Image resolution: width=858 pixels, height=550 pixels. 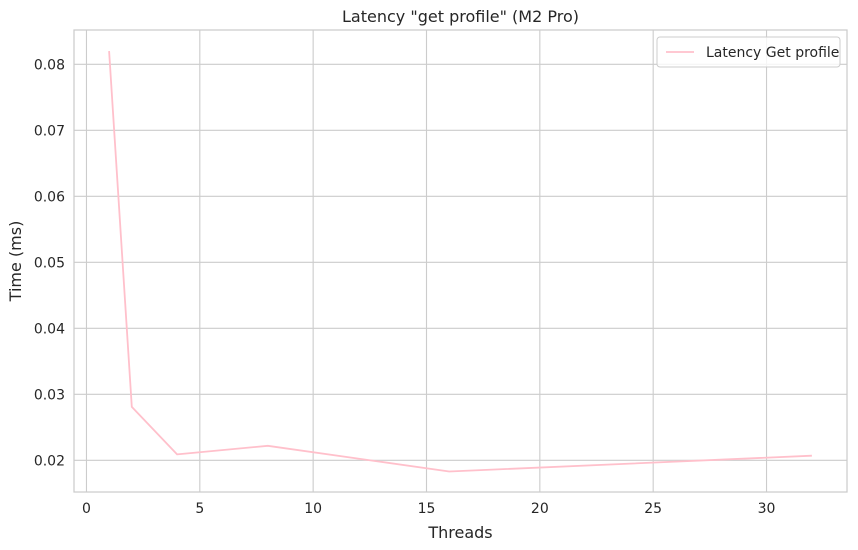 I want to click on x-tick-label: 30, so click(x=767, y=509).